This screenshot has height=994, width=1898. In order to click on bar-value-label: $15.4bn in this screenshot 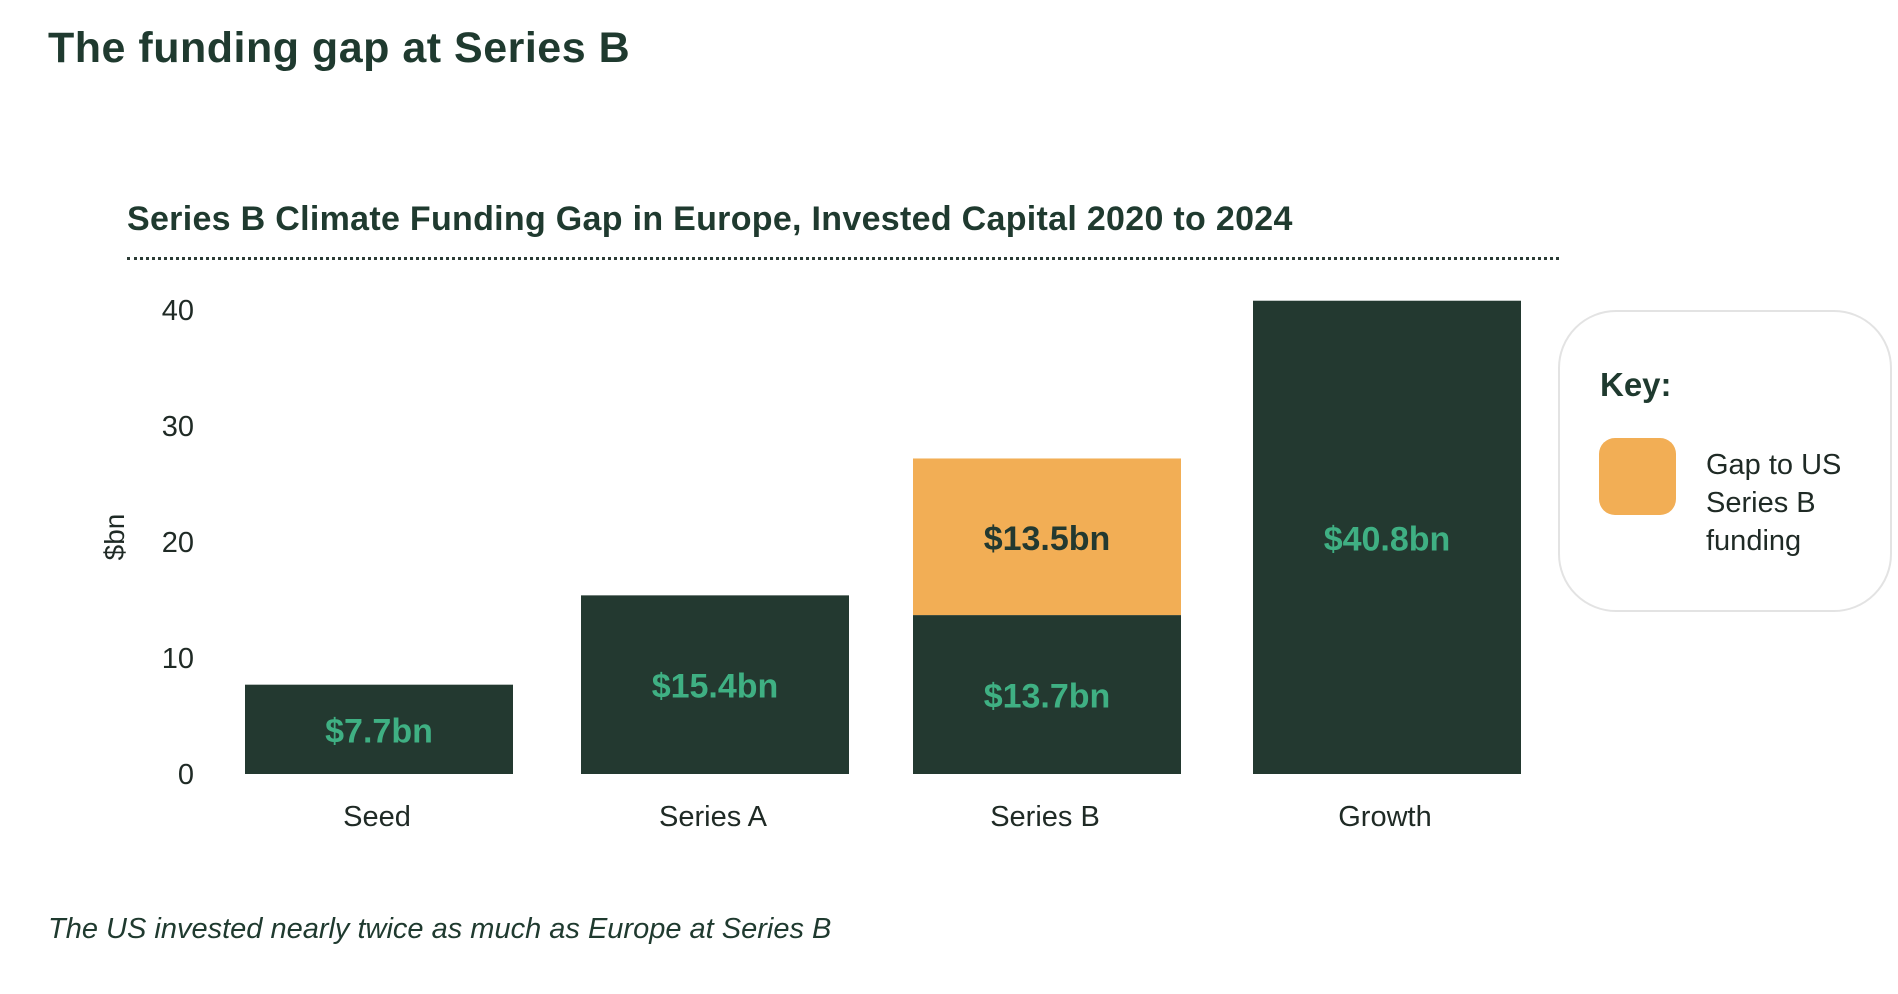, I will do `click(715, 687)`.